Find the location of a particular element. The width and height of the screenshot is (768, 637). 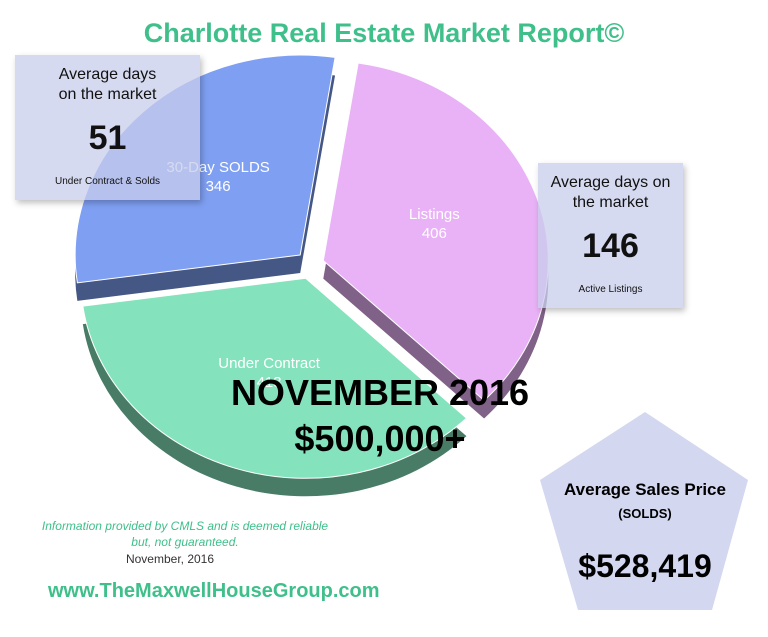

callout-value: 146 is located at coordinates (610, 246).